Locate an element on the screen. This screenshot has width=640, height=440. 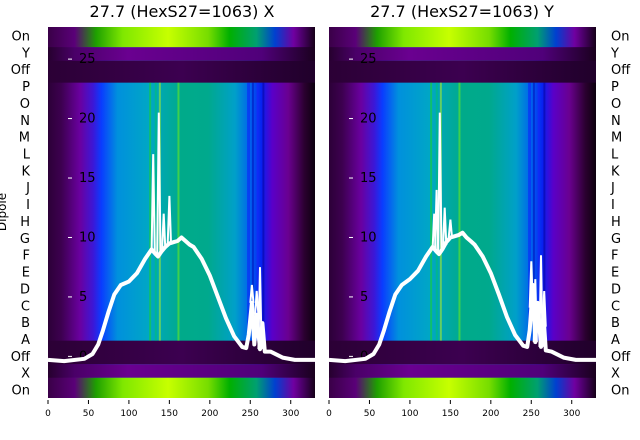
overlay-ytick-label-y-4: 20 is located at coordinates (368, 119).